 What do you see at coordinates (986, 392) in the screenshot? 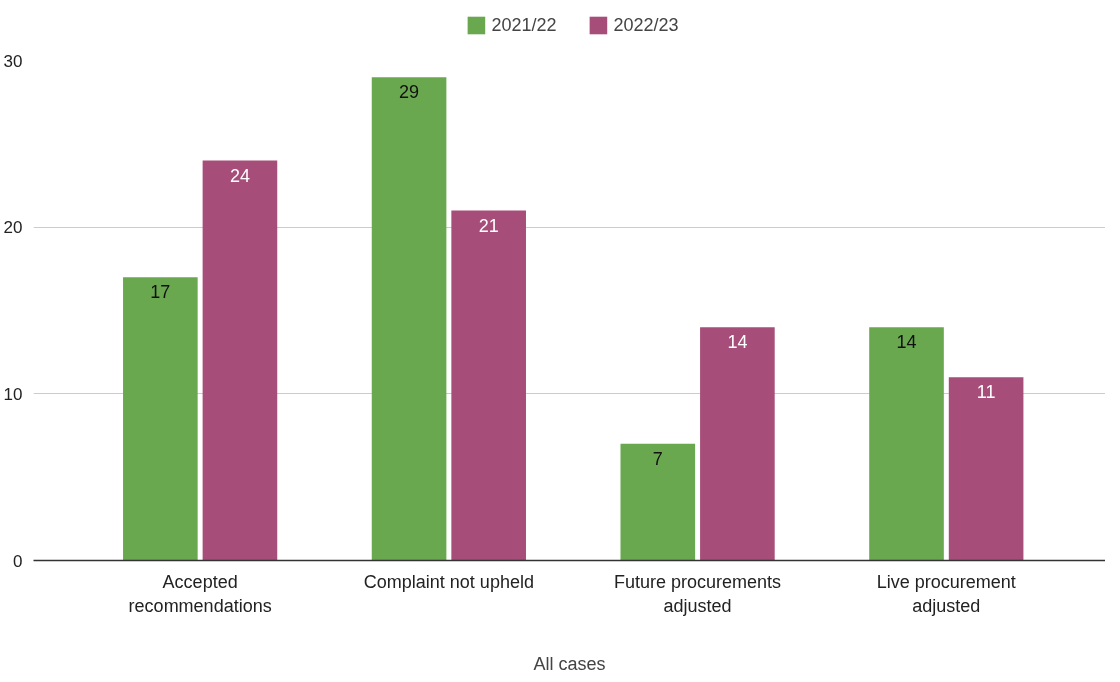
I see `data-label: 11` at bounding box center [986, 392].